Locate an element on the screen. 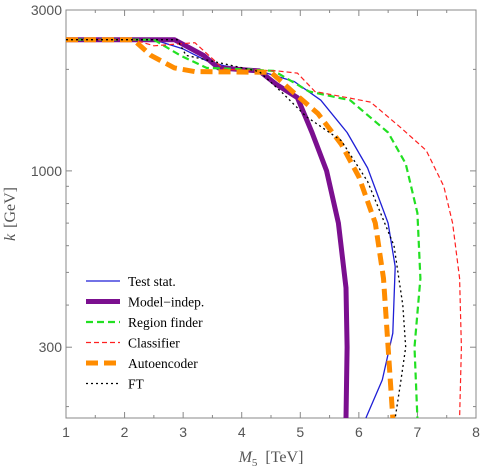  legend-label: Model−indep. is located at coordinates (166, 302).